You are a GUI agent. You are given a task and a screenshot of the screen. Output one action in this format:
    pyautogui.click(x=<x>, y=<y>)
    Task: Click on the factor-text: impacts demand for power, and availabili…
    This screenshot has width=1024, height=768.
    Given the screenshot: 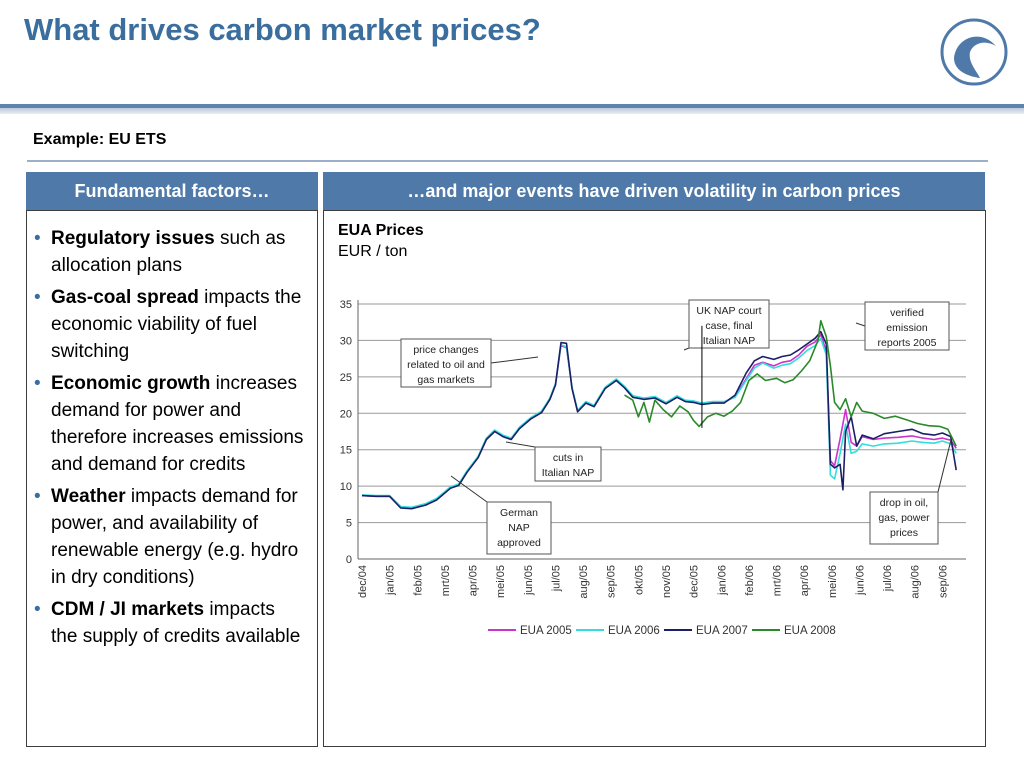 What is the action you would take?
    pyautogui.click(x=175, y=537)
    